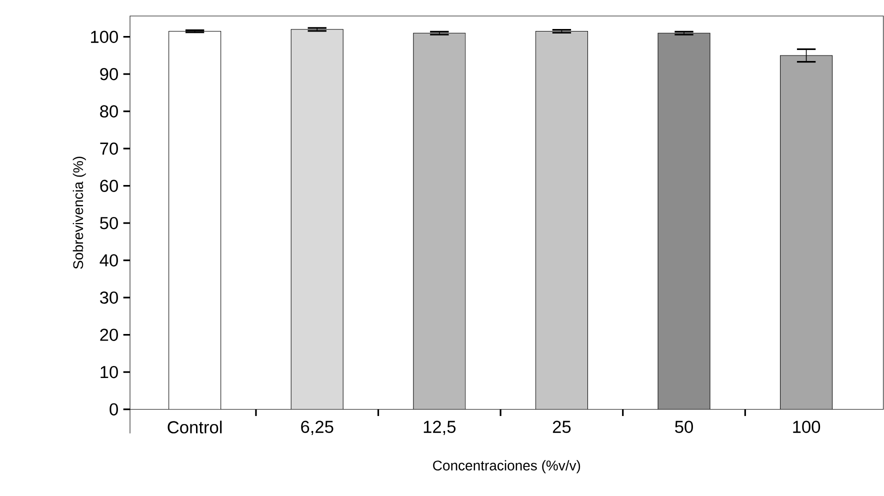  I want to click on x-tick-label: 50, so click(684, 426).